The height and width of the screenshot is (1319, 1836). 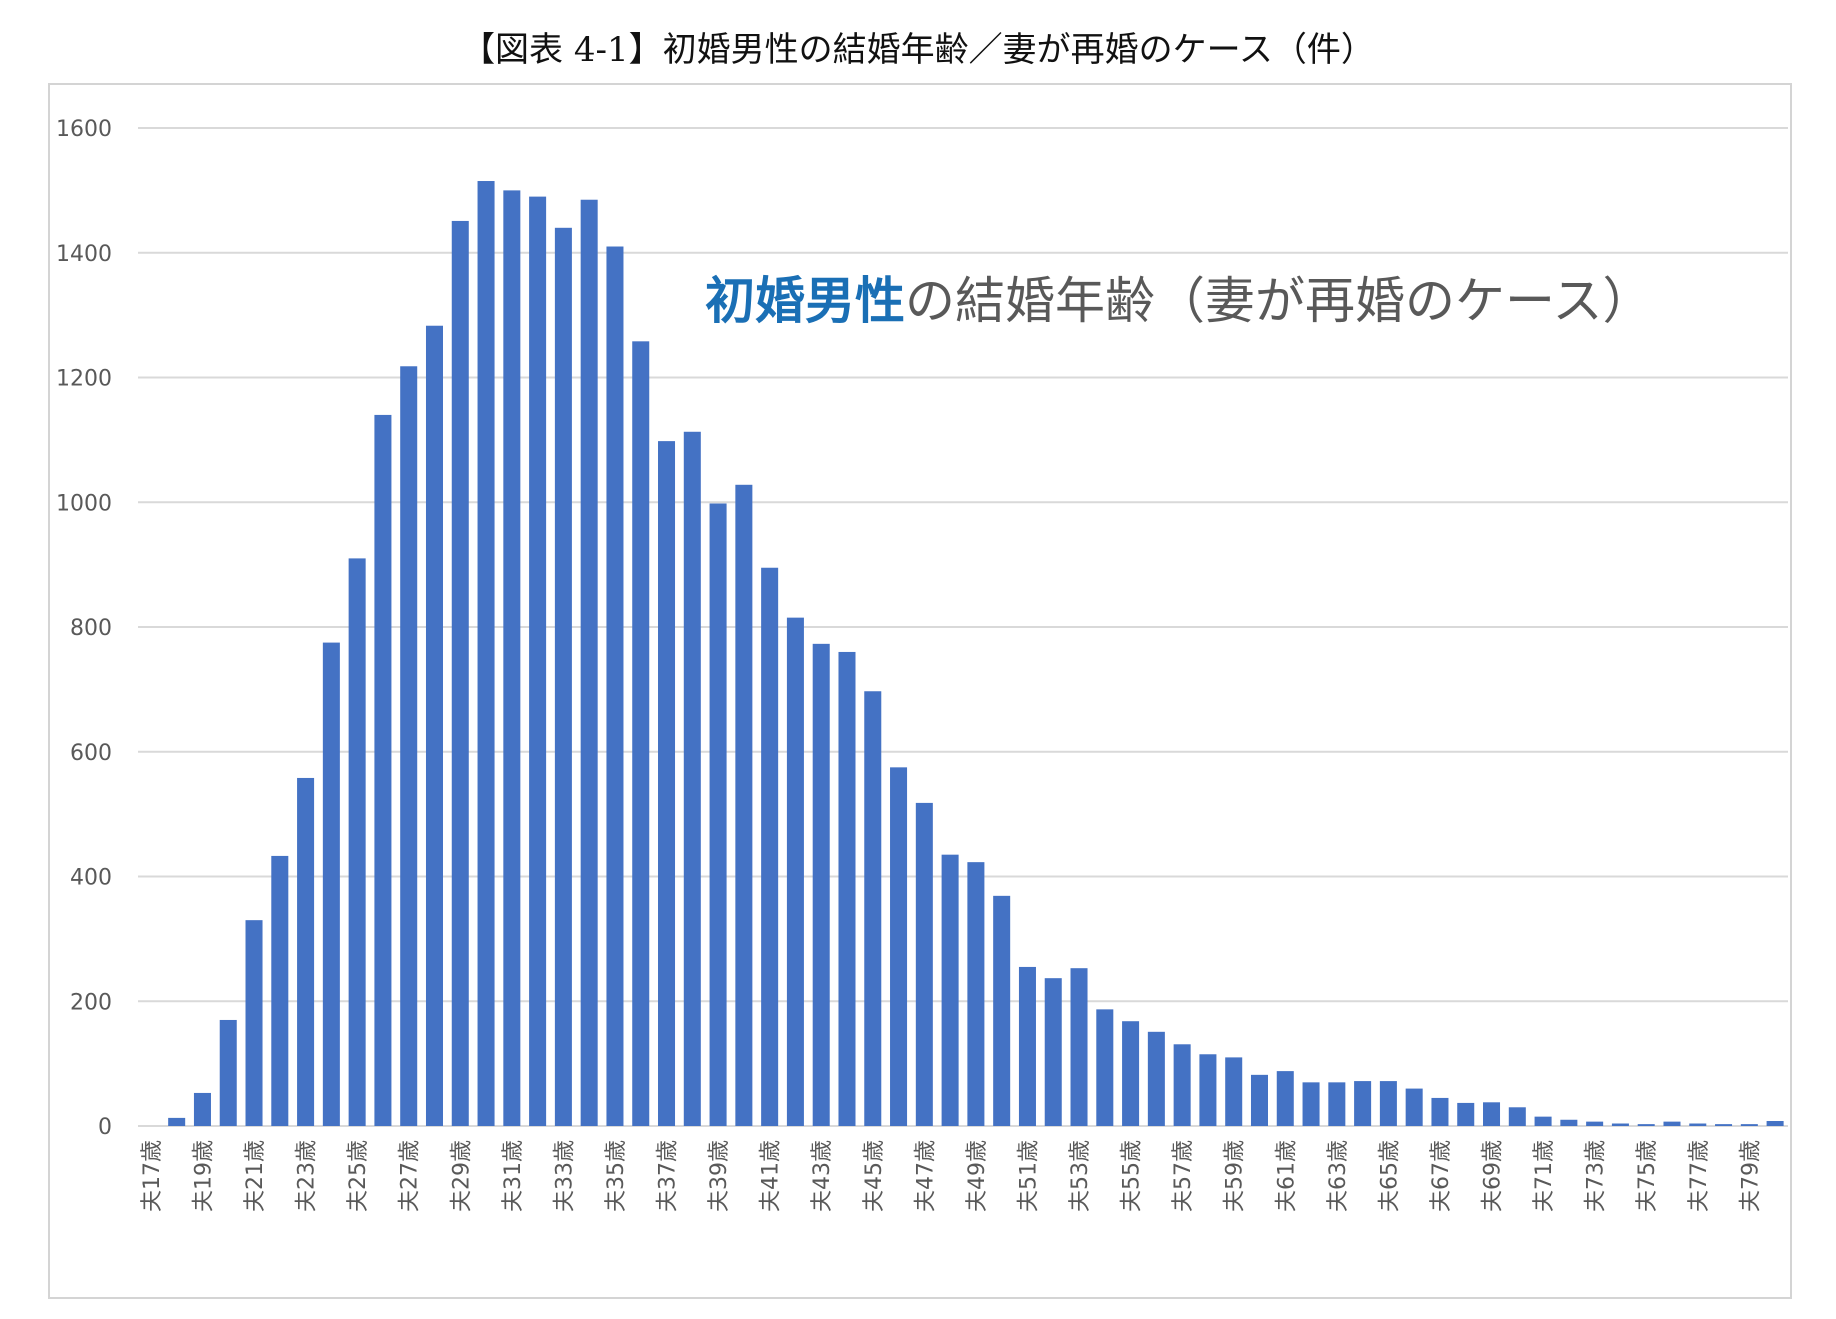 What do you see at coordinates (203, 1176) in the screenshot?
I see `x-tick-label: 夫19歳` at bounding box center [203, 1176].